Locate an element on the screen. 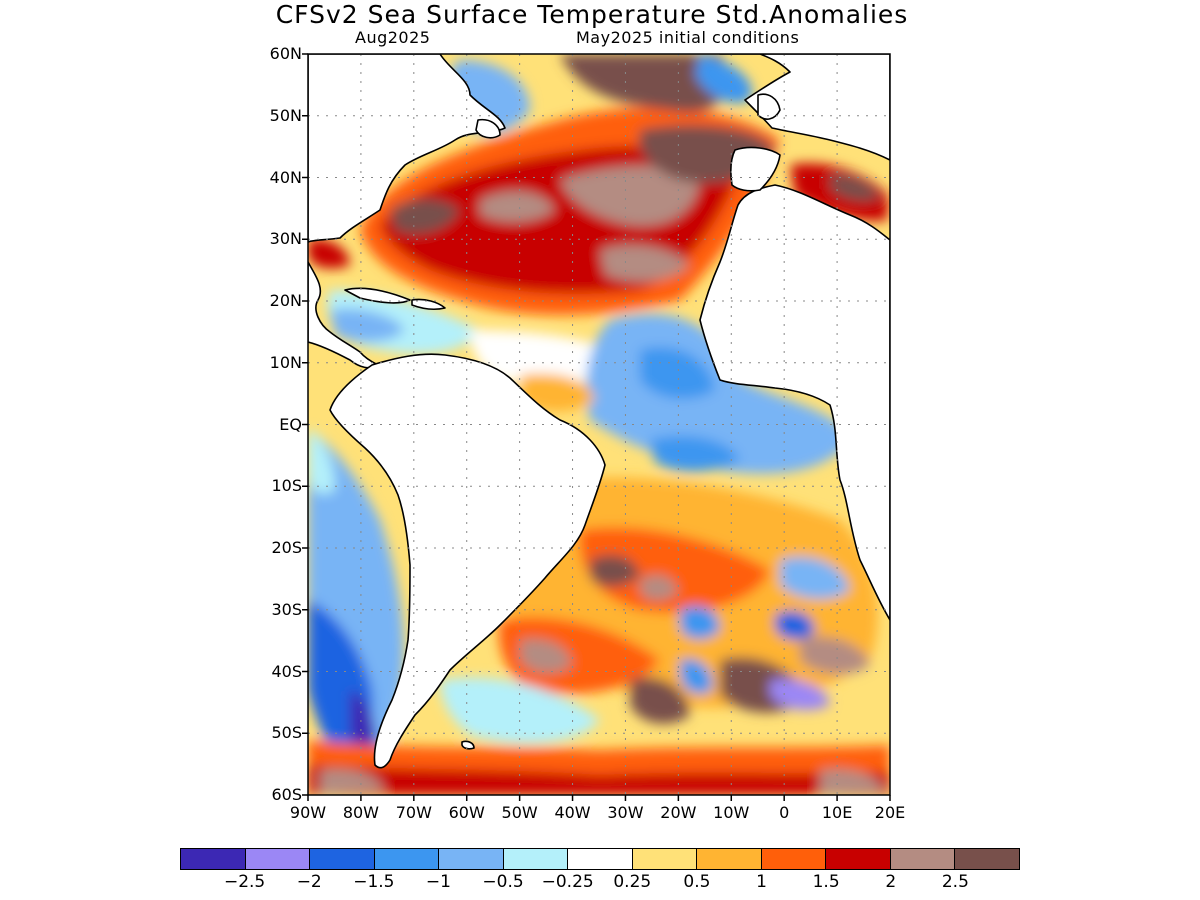 The image size is (1200, 900). colorbar-label: 1.5 is located at coordinates (826, 882).